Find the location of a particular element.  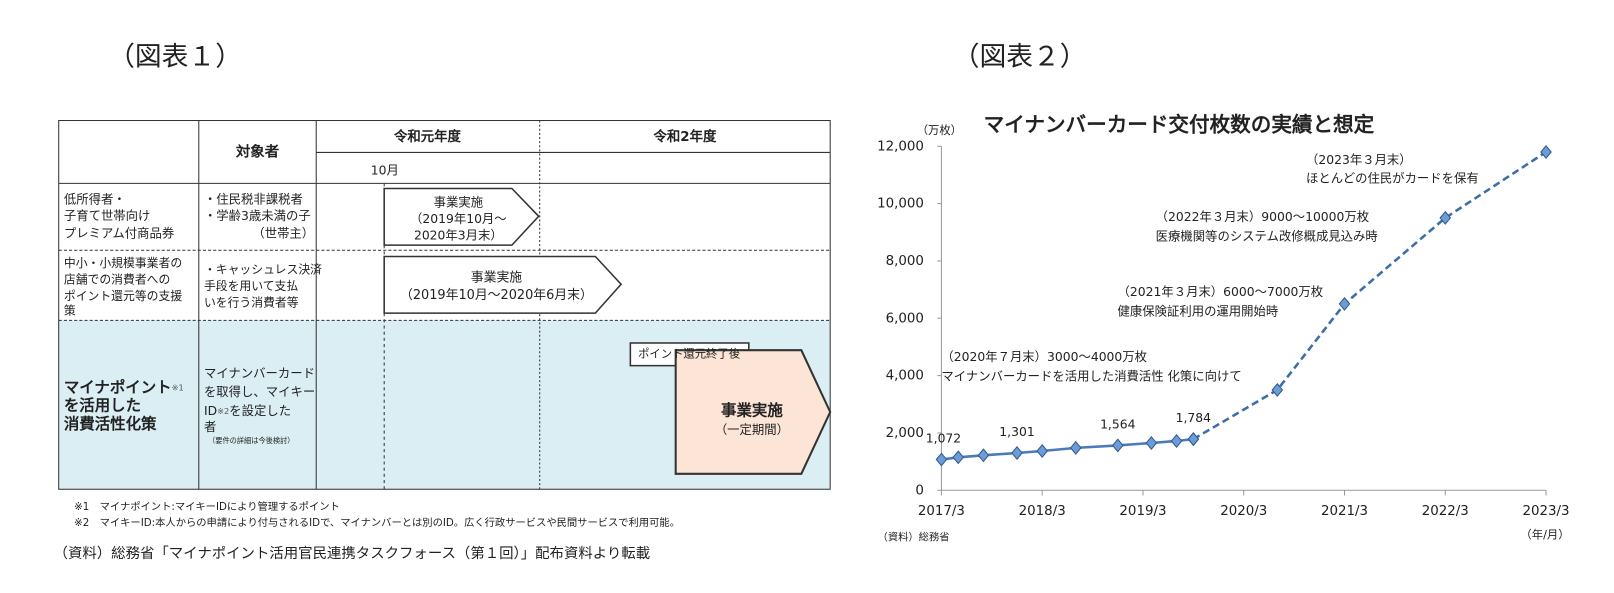

y-tick-label: 2,000 is located at coordinates (905, 433).